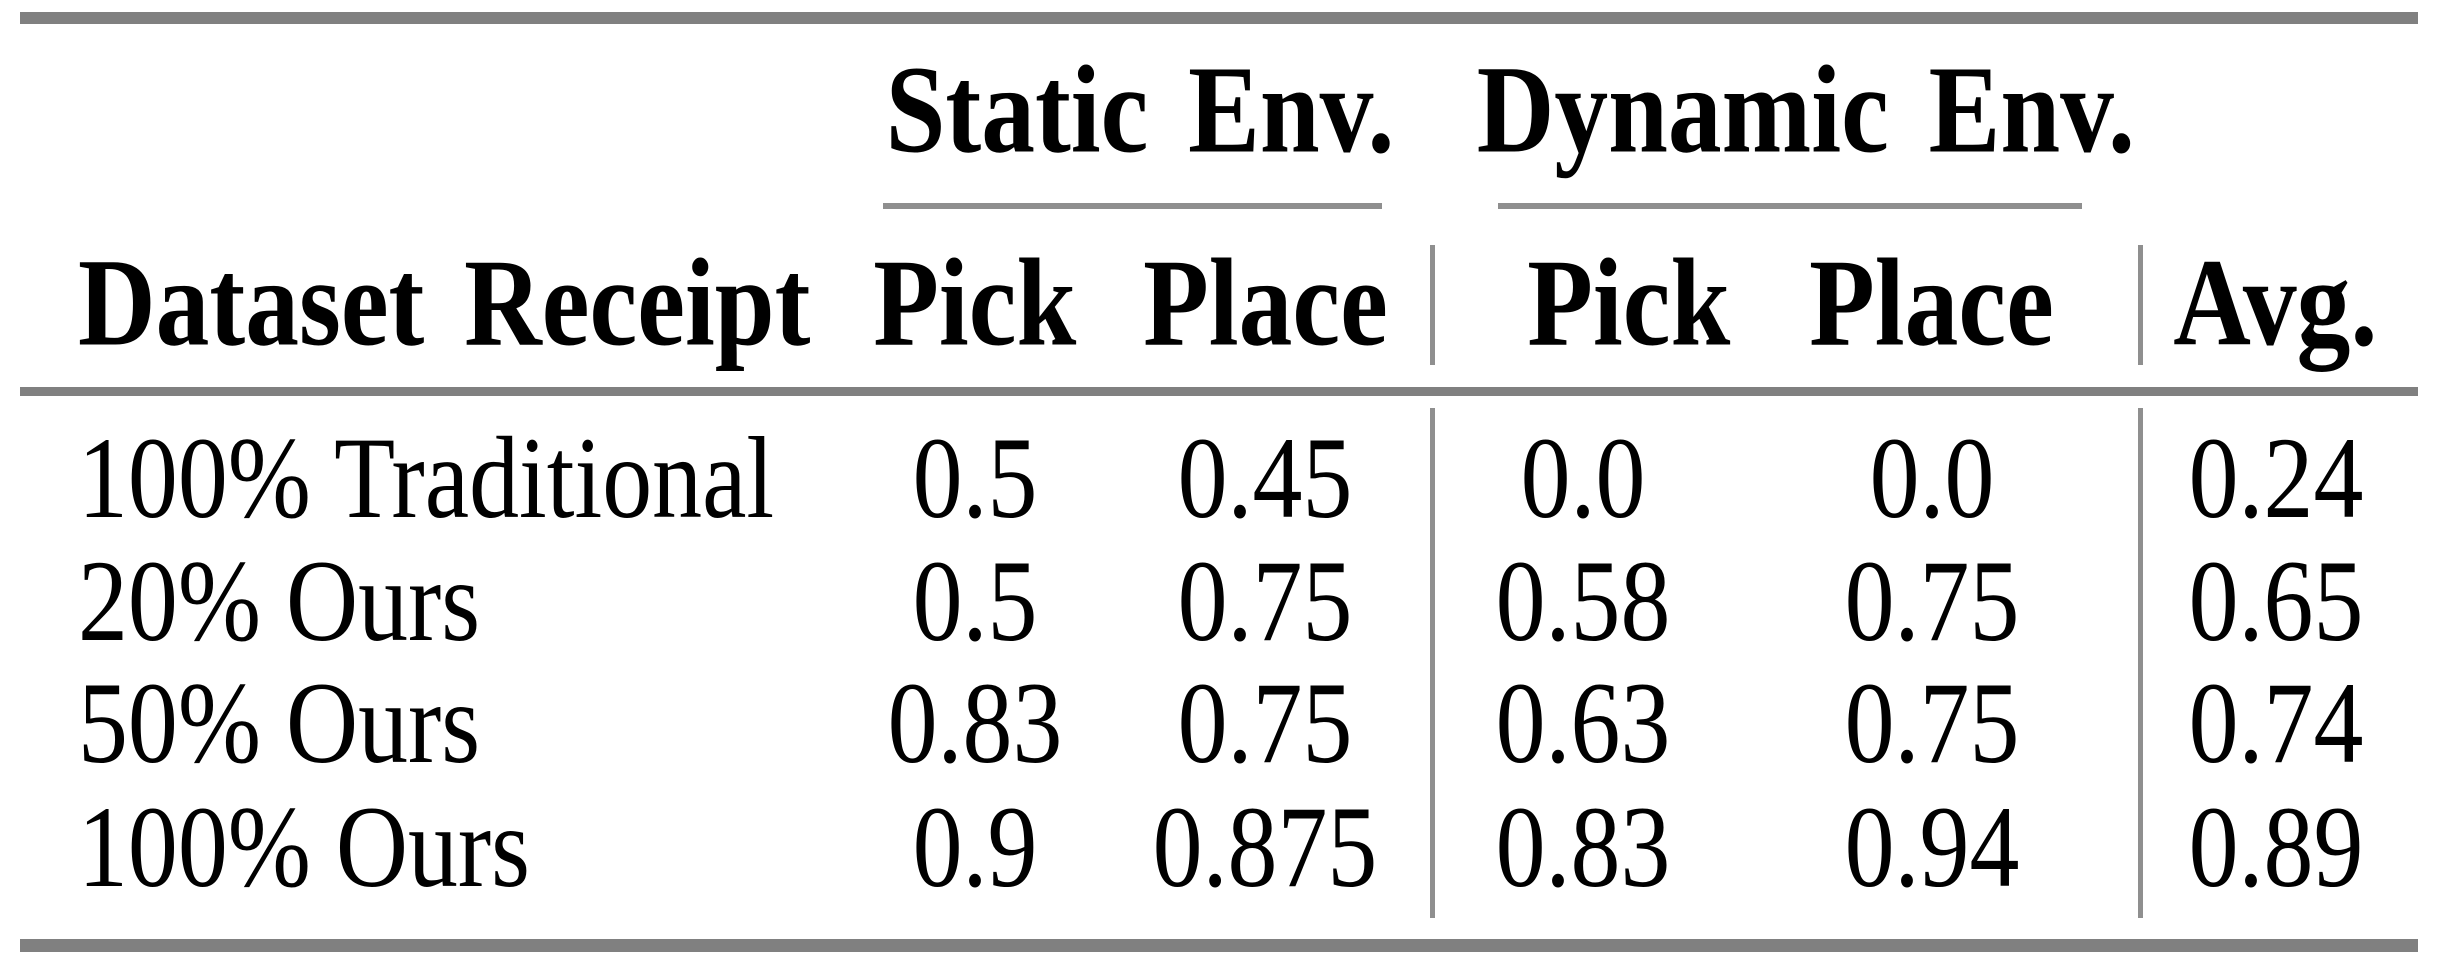 This screenshot has height=966, width=2440. Describe the element at coordinates (2140, 663) in the screenshot. I see `vertical-rule-dynamic-avg-body` at that location.